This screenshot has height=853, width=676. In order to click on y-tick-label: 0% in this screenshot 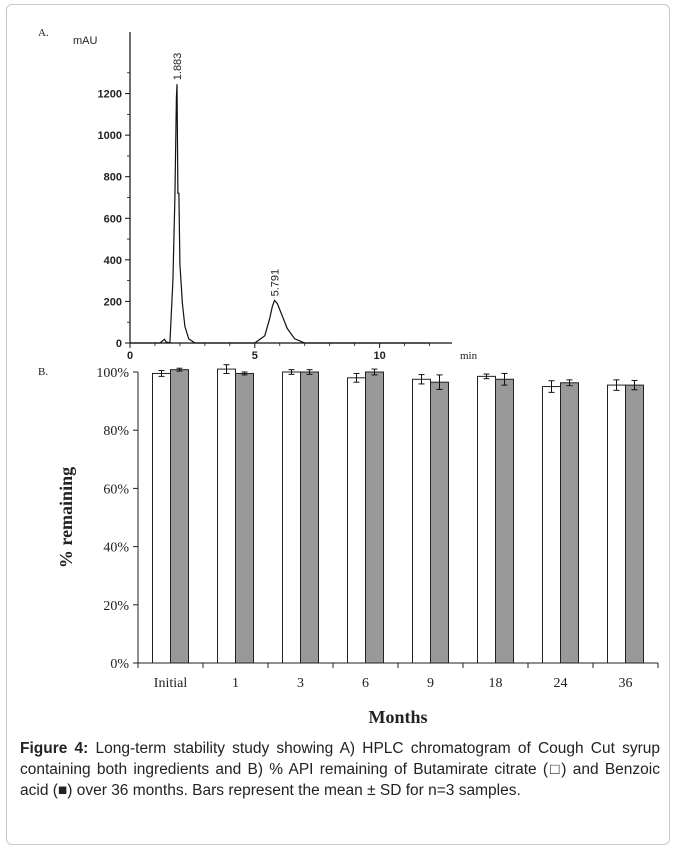, I will do `click(119, 664)`.